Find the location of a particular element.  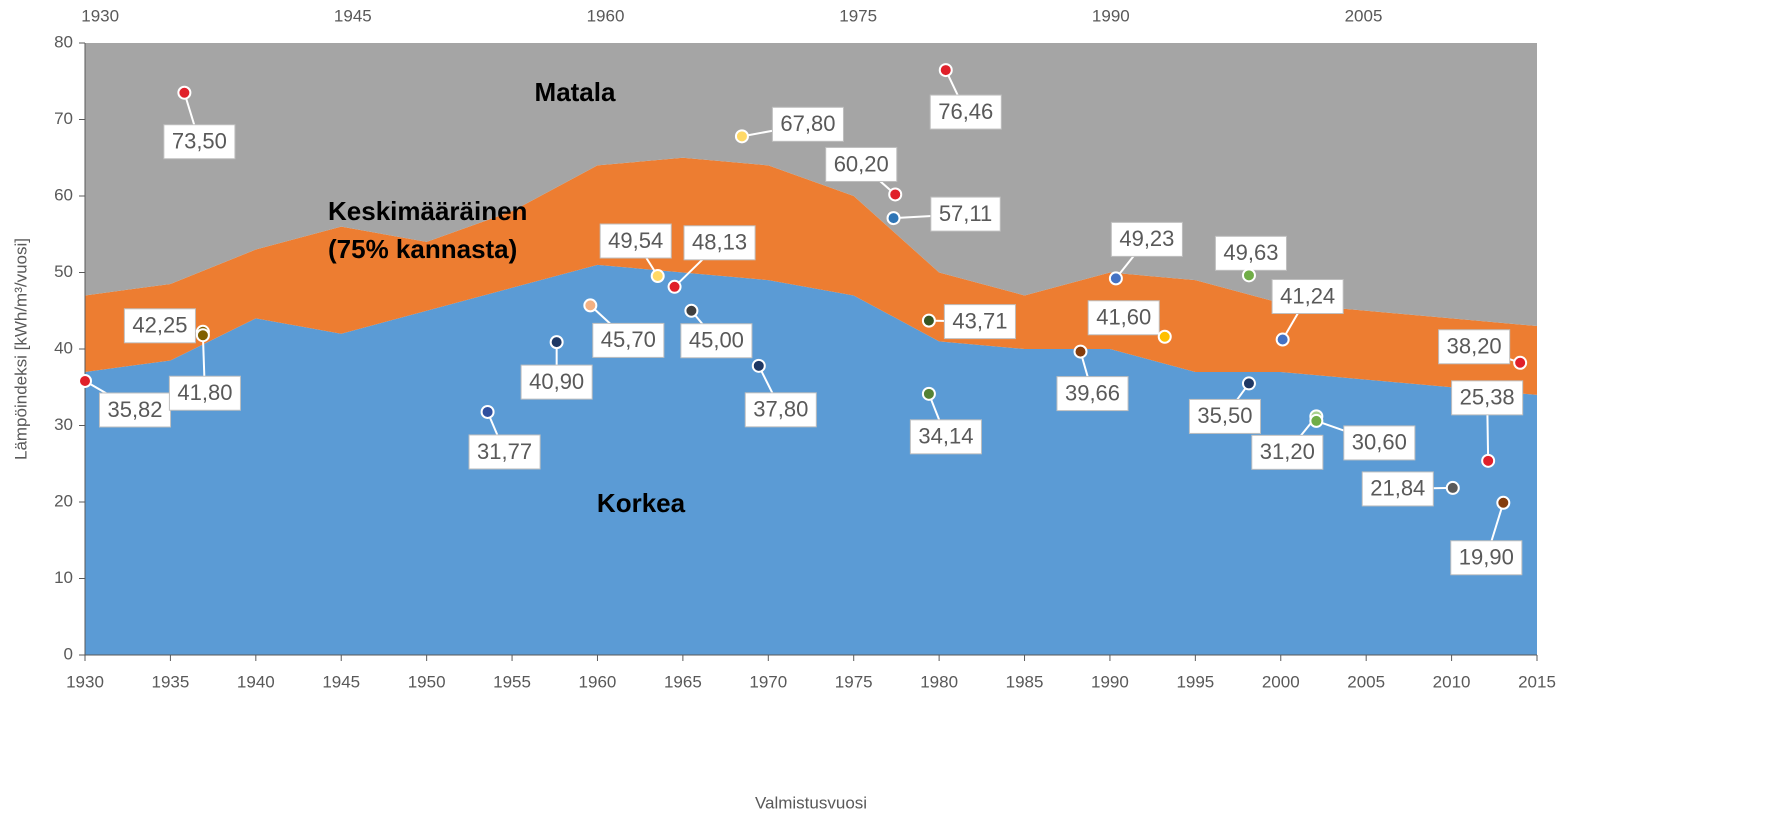

x-tick-label: 1970 is located at coordinates (768, 681).